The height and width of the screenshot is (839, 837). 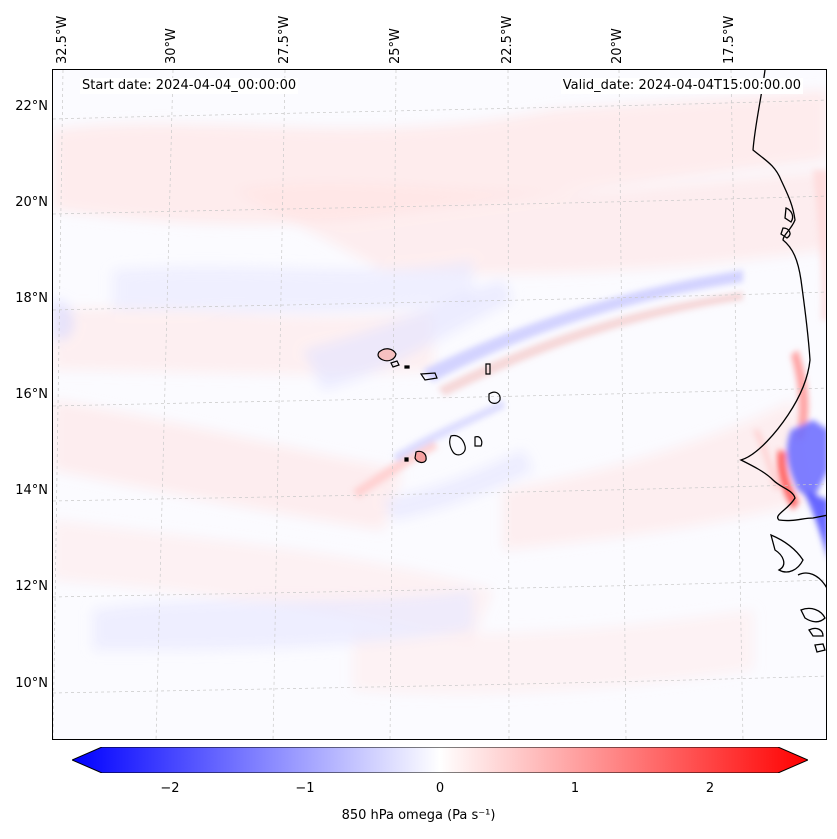 I want to click on island-fogo, so click(x=420, y=457).